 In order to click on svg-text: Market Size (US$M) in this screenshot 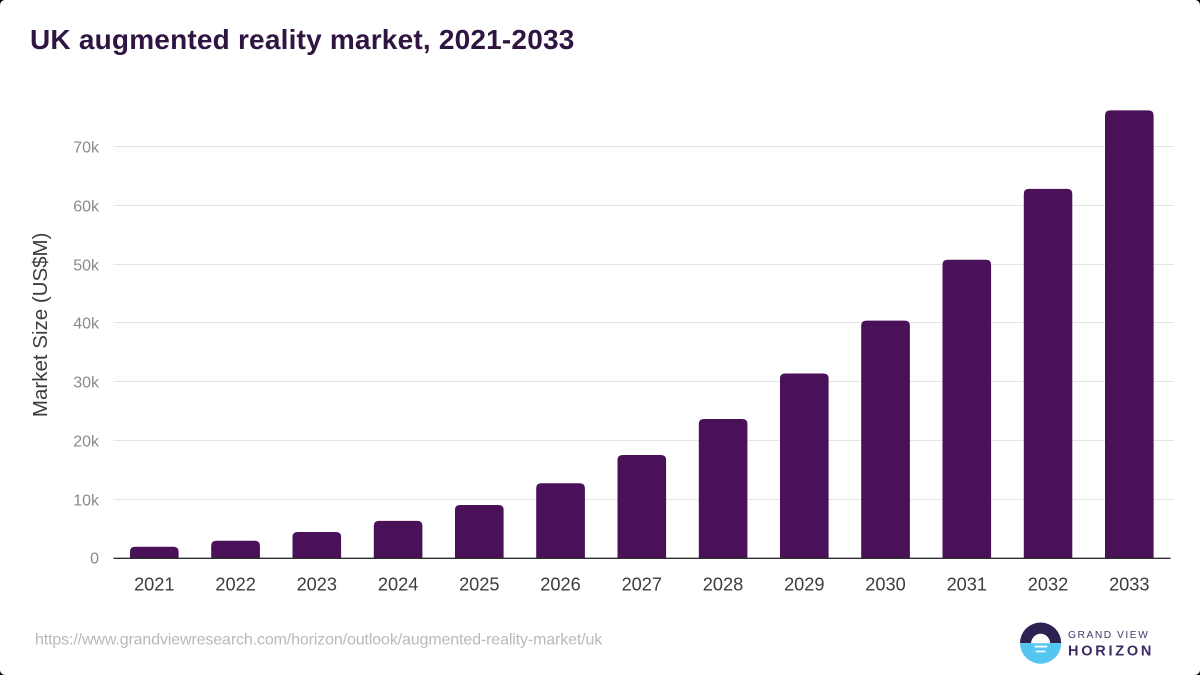, I will do `click(40, 325)`.